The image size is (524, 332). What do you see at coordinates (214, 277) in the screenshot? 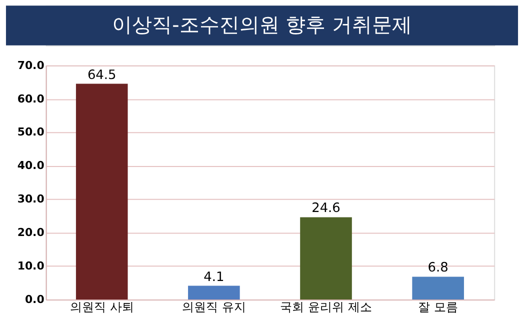
I see `data-label: 4.1` at bounding box center [214, 277].